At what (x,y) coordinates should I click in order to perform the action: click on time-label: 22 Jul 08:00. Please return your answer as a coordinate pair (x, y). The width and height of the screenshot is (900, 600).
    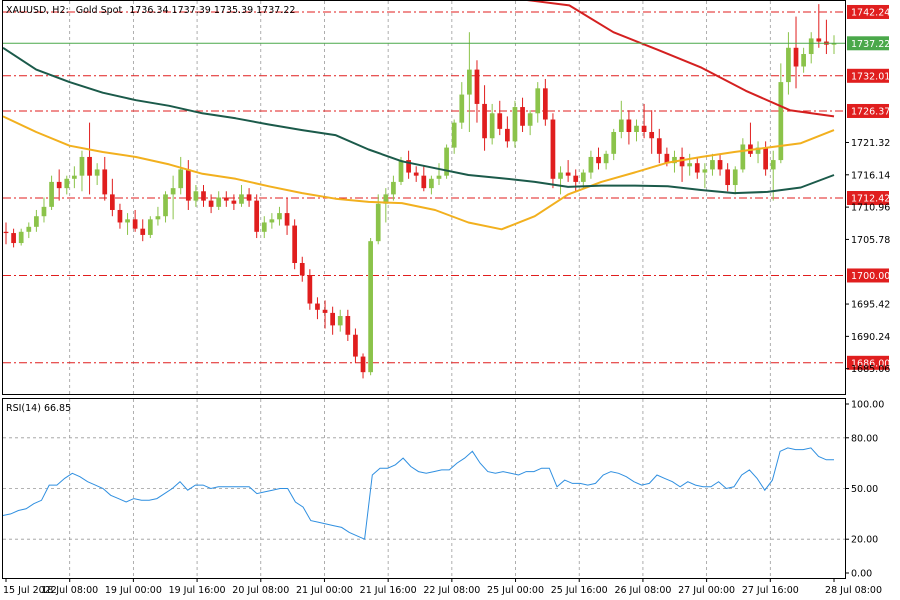
    Looking at the image, I should click on (451, 590).